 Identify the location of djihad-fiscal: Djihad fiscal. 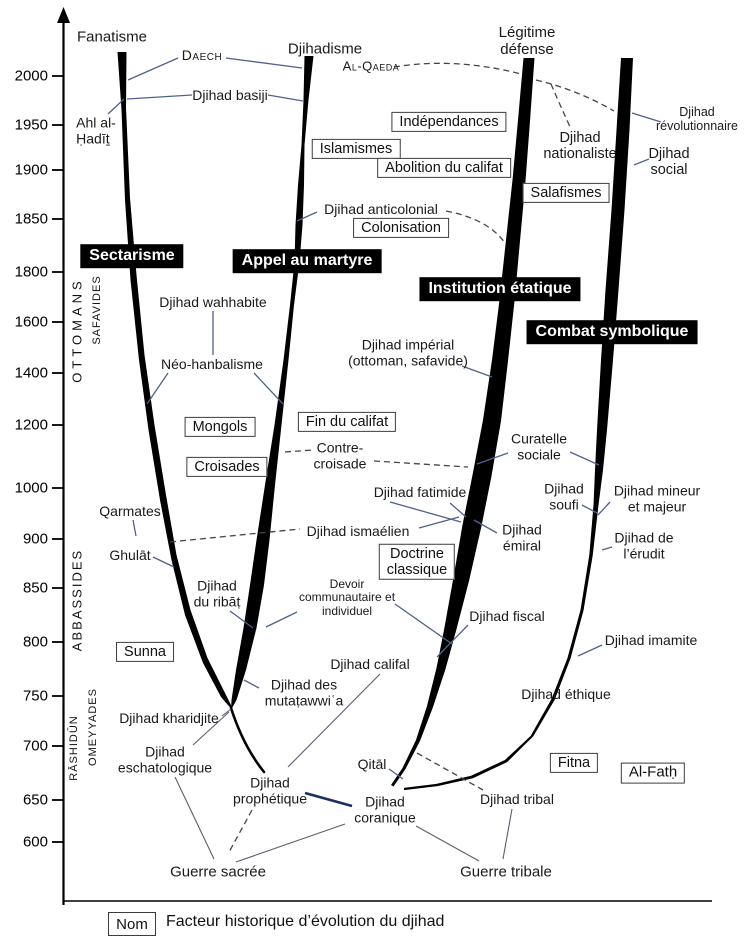
(507, 616).